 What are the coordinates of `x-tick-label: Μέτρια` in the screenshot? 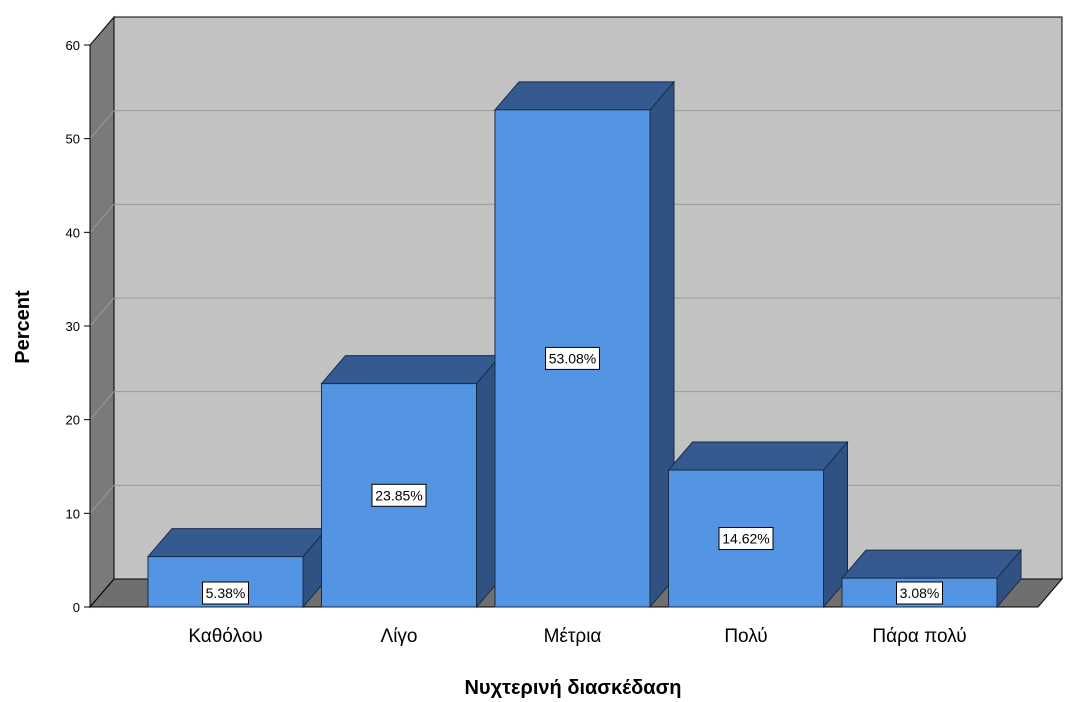 It's located at (573, 636).